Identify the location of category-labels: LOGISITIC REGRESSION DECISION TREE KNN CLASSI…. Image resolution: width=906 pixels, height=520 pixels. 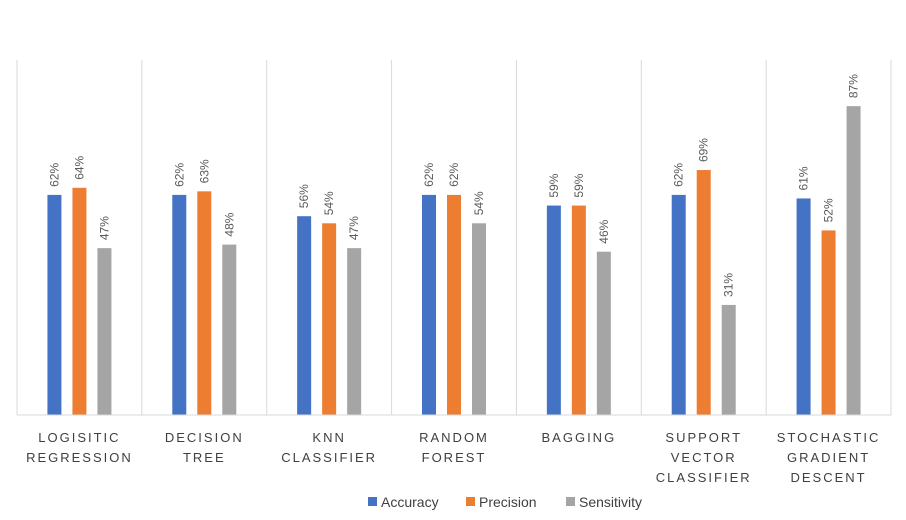
(453, 457).